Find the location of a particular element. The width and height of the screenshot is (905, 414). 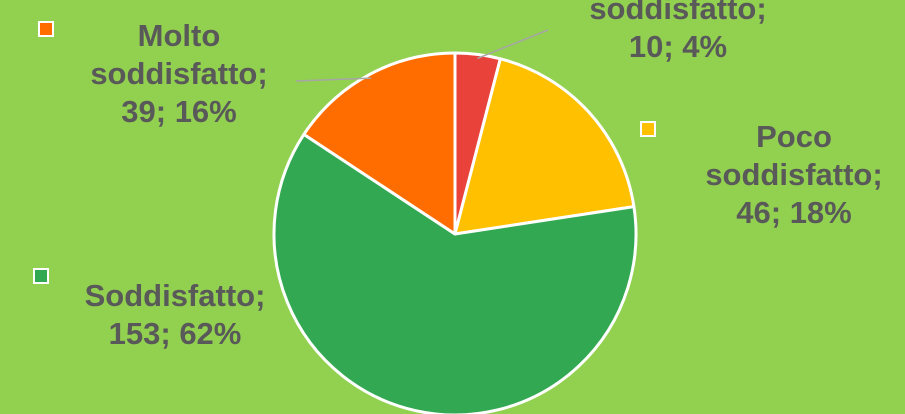

data-label-percent: 18% is located at coordinates (820, 212).